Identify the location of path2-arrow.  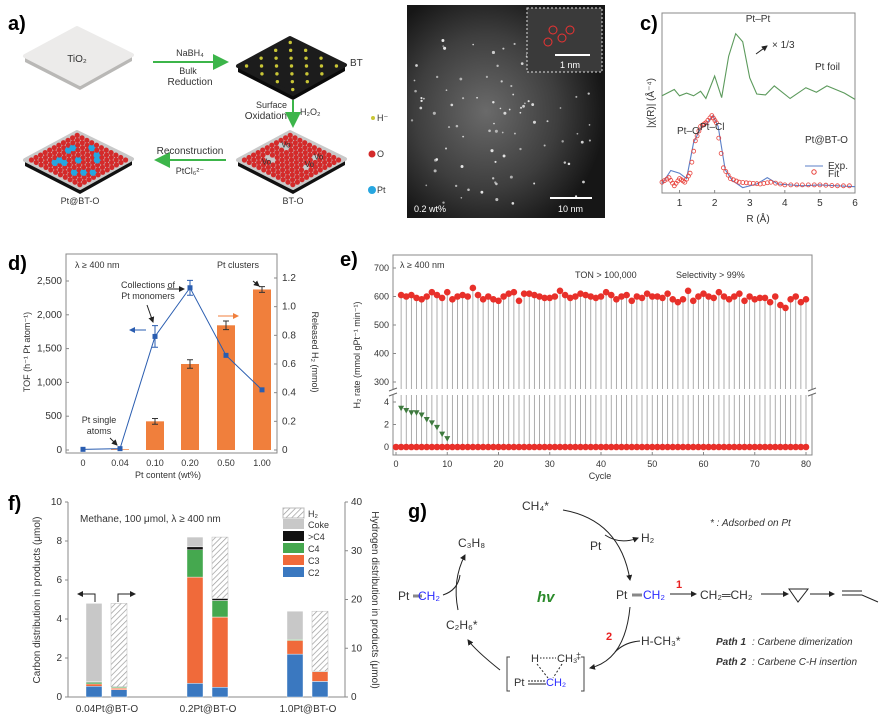
(610, 638).